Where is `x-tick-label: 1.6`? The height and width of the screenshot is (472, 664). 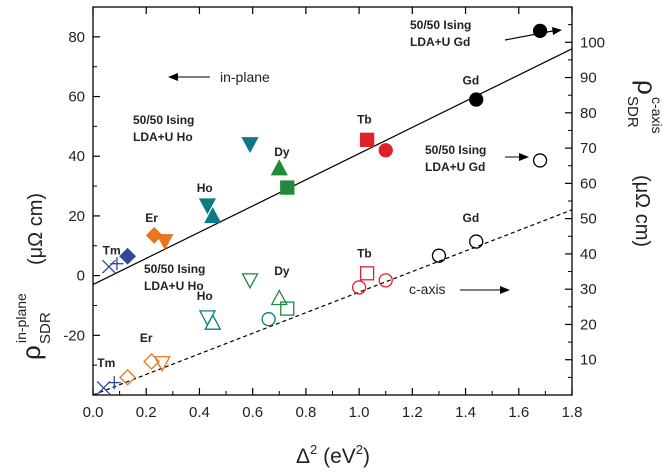
x-tick-label: 1.6 is located at coordinates (518, 412).